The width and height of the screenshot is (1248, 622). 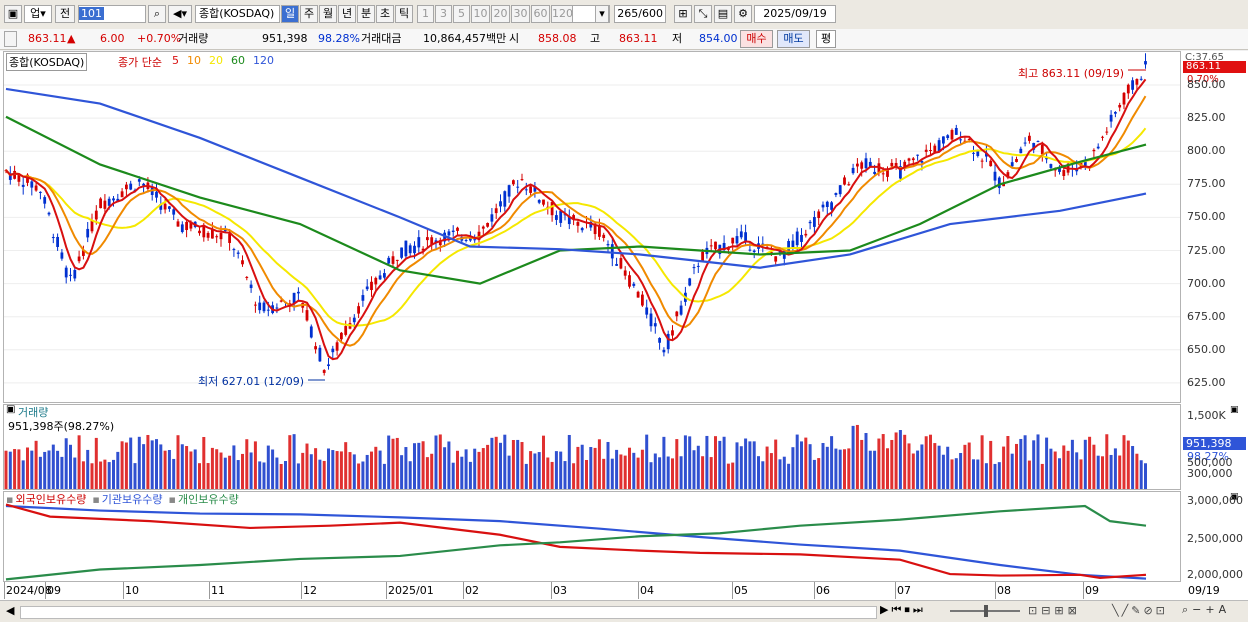 I want to click on volume-pane-close-icon: ▣, so click(x=1234, y=410).